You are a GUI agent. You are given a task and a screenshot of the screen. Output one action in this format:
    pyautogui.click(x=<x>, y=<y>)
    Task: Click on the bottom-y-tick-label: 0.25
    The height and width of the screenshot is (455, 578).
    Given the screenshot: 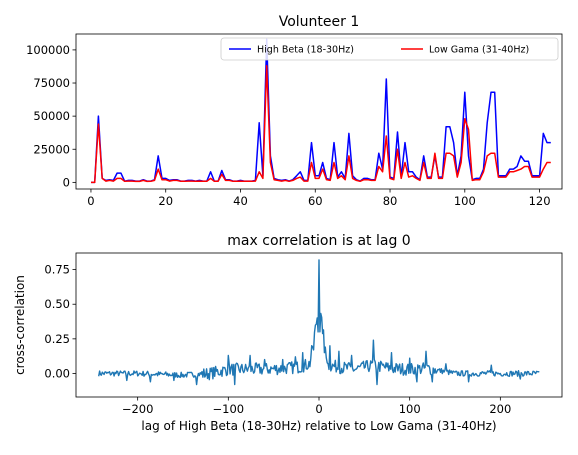 What is the action you would take?
    pyautogui.click(x=57, y=339)
    